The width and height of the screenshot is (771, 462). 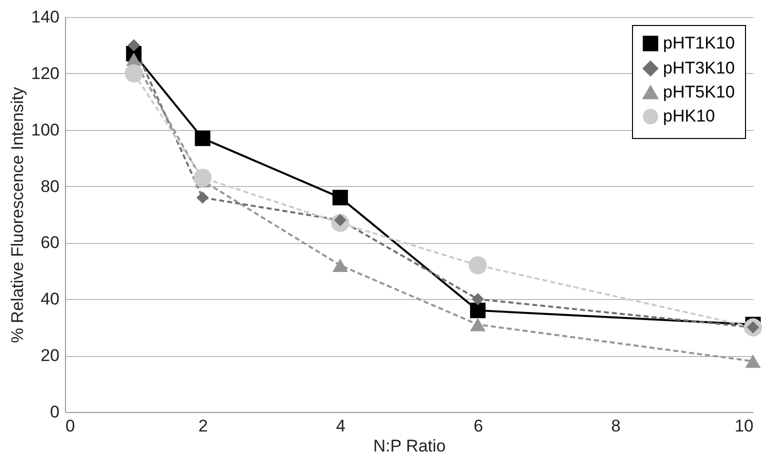 What do you see at coordinates (689, 116) in the screenshot?
I see `legend-label: pHK10` at bounding box center [689, 116].